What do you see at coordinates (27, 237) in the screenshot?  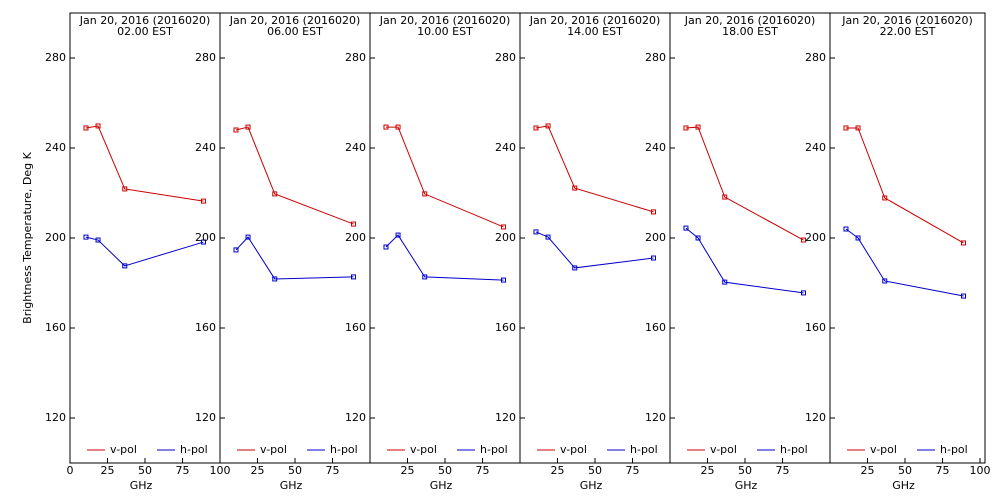 I see `y-axis-label: Brightness Temperature, Deg K` at bounding box center [27, 237].